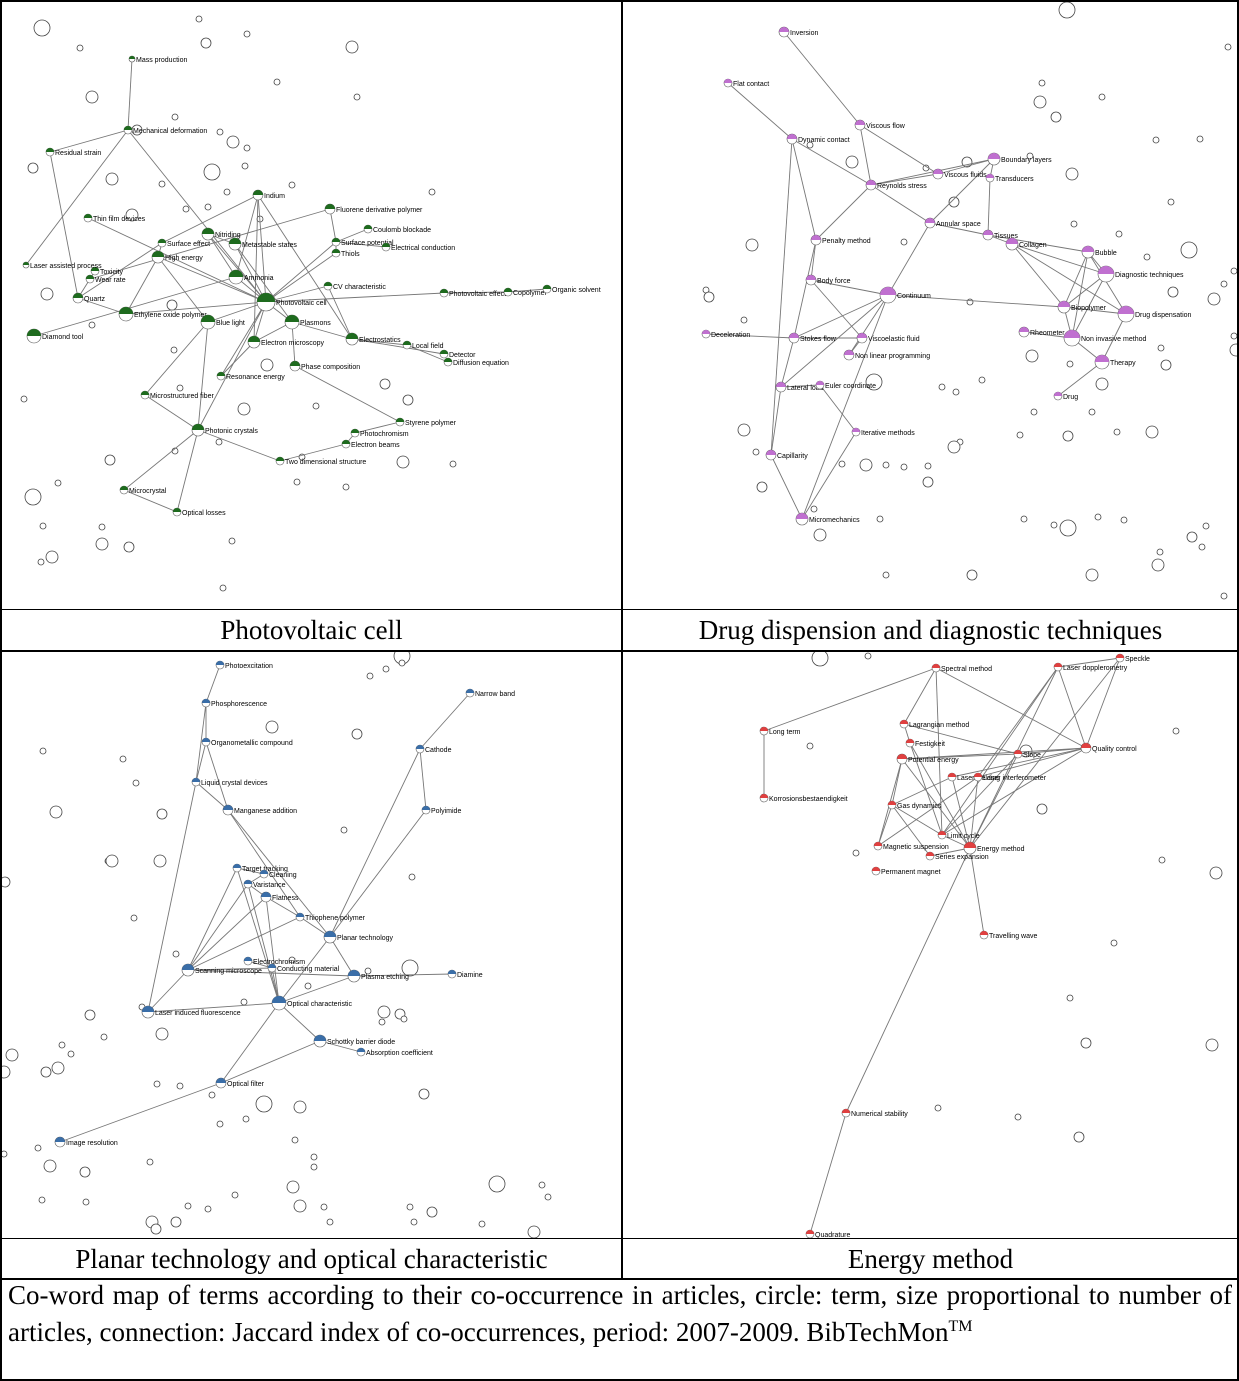 This screenshot has height=1381, width=1239. What do you see at coordinates (927, 759) in the screenshot?
I see `term-node: Potential energy` at bounding box center [927, 759].